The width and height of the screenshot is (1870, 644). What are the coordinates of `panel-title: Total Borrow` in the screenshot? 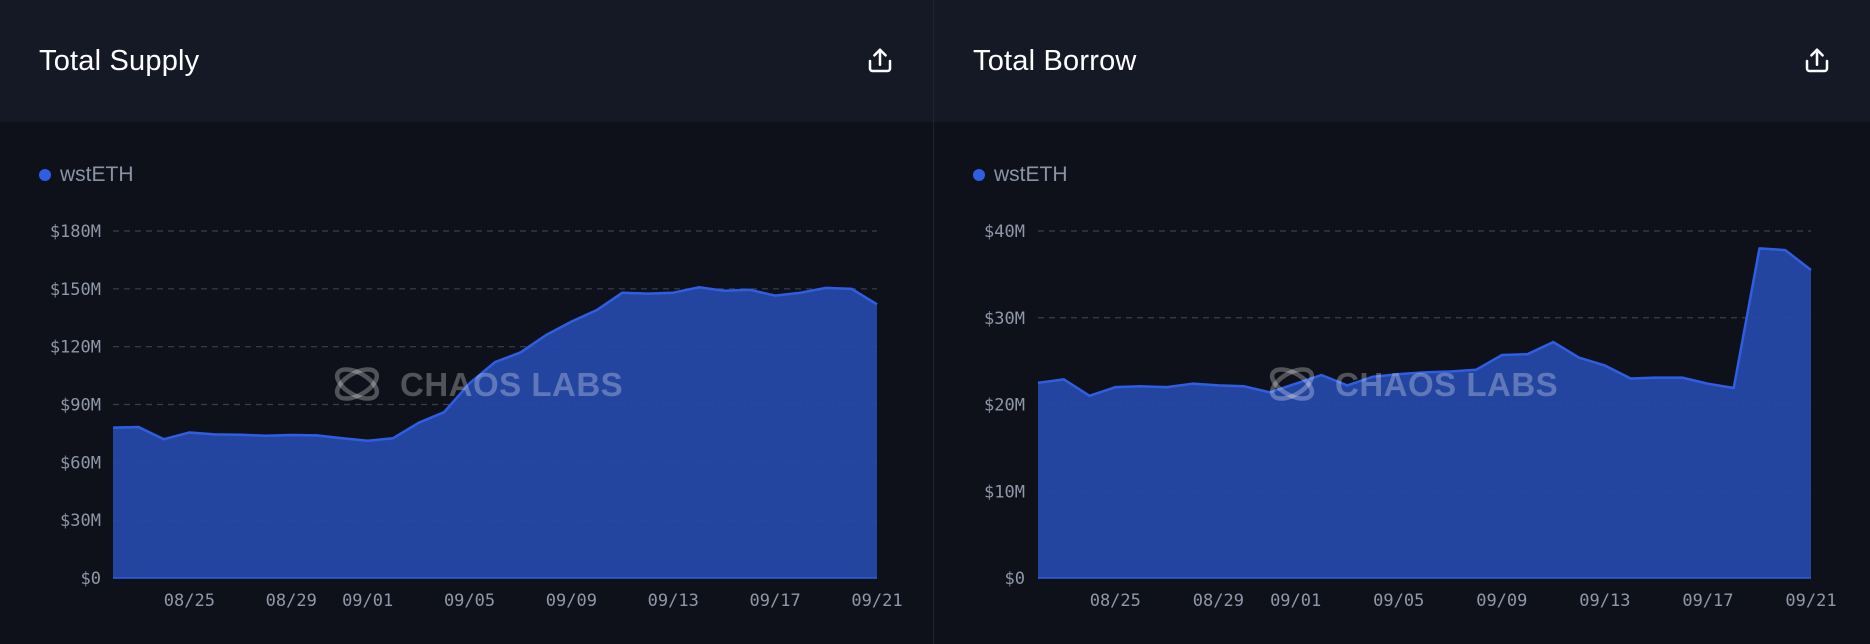 It's located at (1055, 60).